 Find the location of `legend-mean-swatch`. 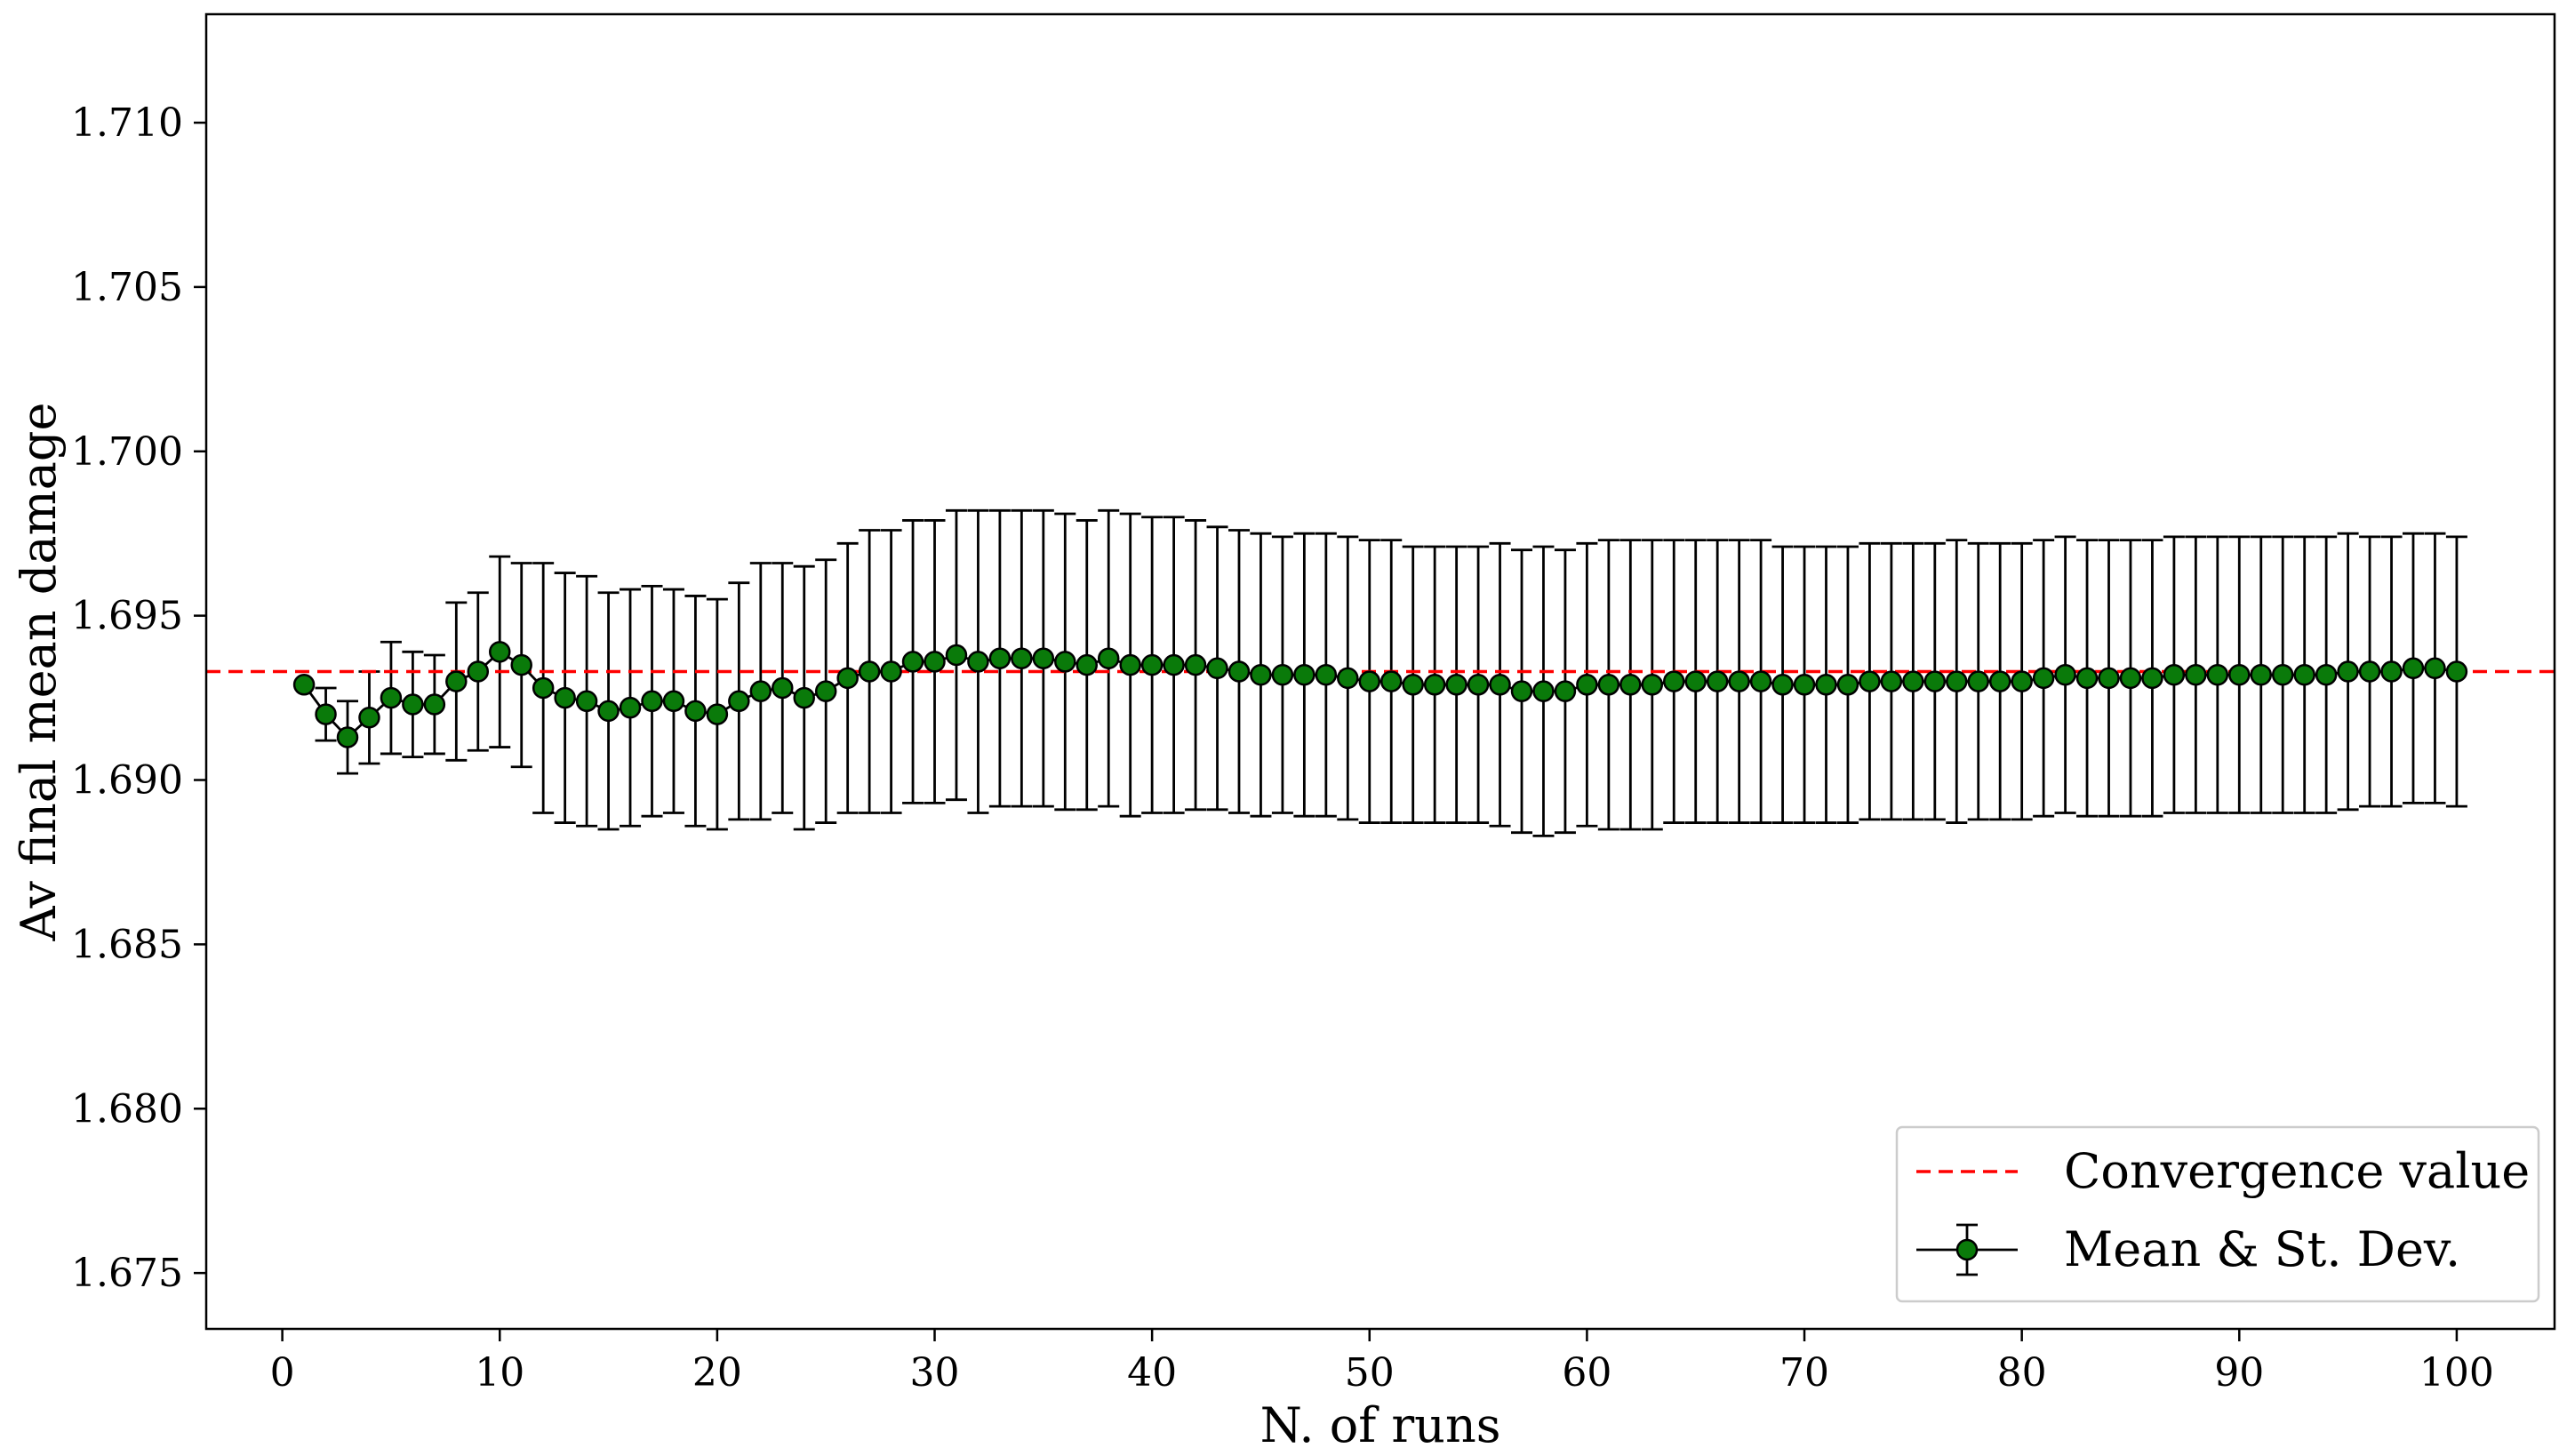

legend-mean-swatch is located at coordinates (1967, 1249).